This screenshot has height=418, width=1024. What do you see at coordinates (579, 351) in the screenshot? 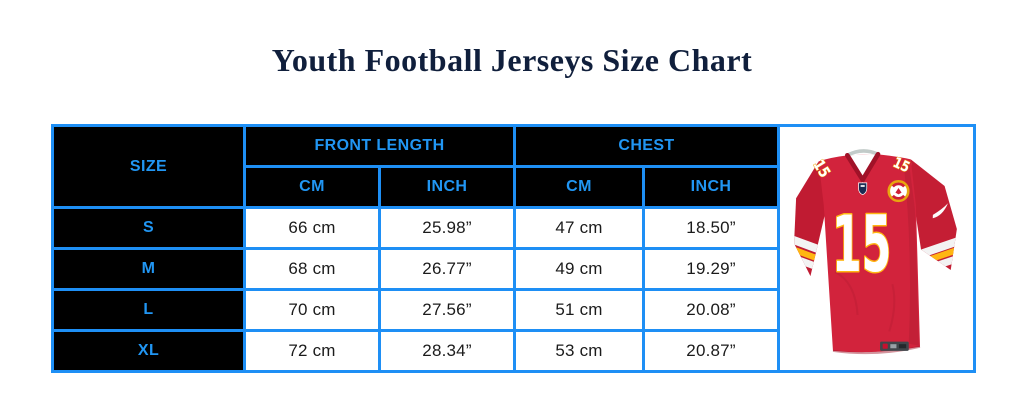
I see `chest-cm-value: 53 cm` at bounding box center [579, 351].